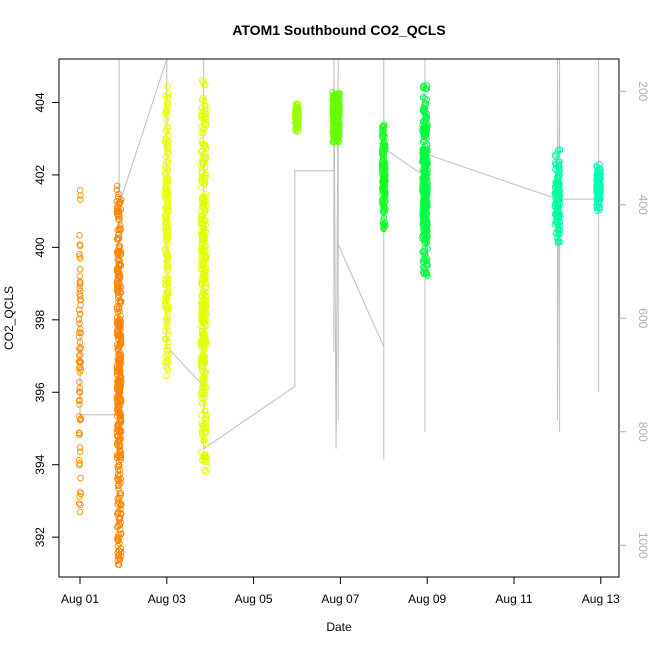 Image resolution: width=650 pixels, height=650 pixels. Describe the element at coordinates (643, 545) in the screenshot. I see `right-tick-label: 1000` at that location.